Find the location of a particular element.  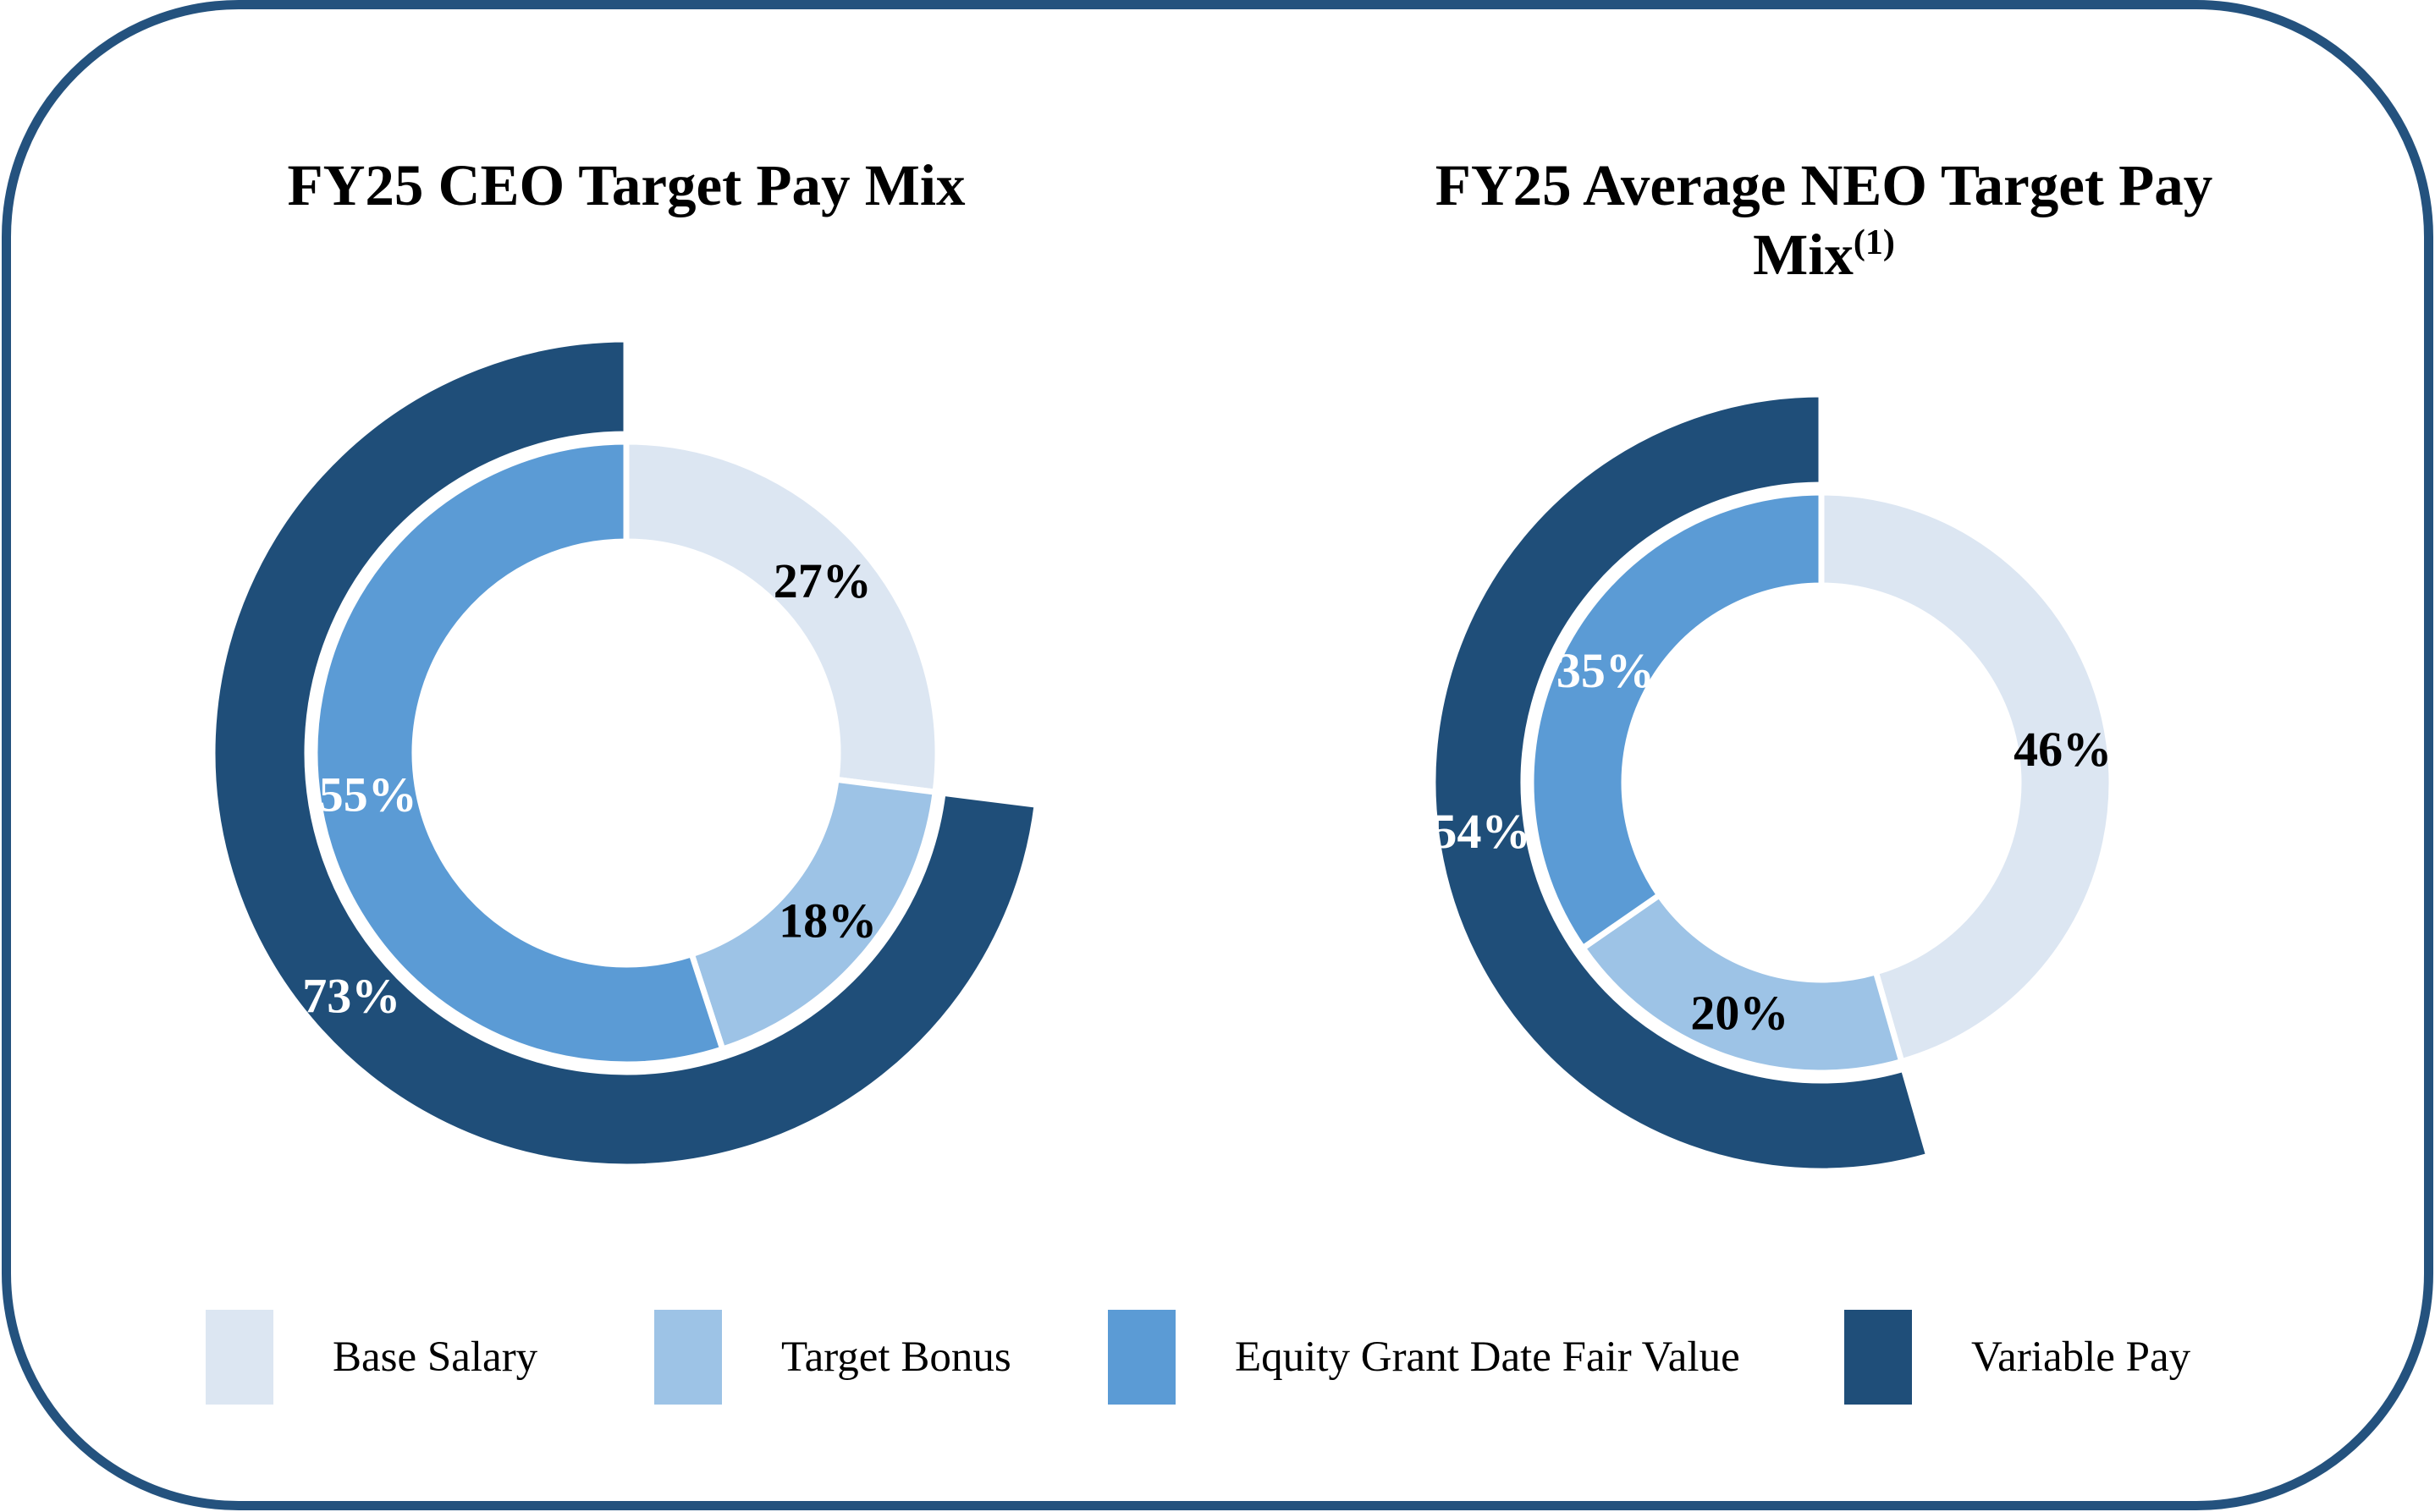

chart-title-neo: FY25 Average NEO Target Pay Mix(1) is located at coordinates (1824, 220).